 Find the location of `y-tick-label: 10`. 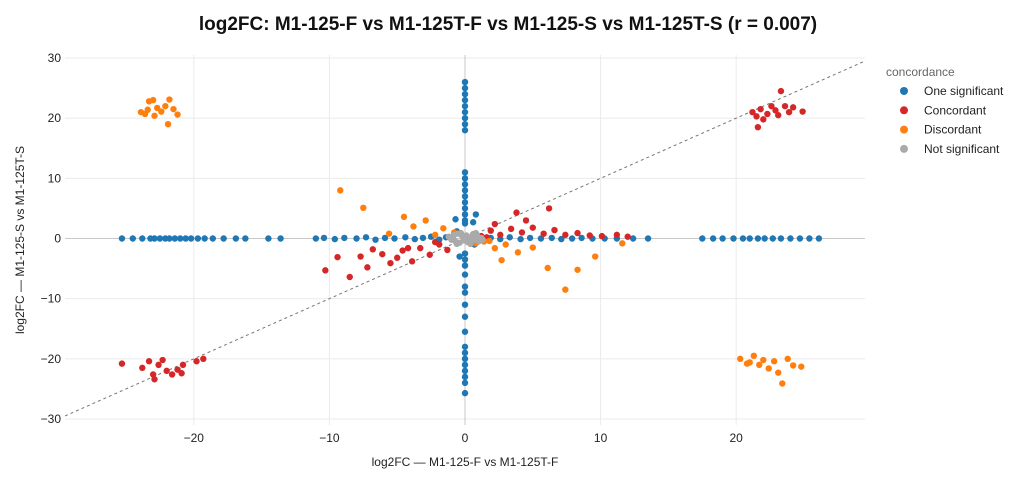

y-tick-label: 10 is located at coordinates (55, 178).